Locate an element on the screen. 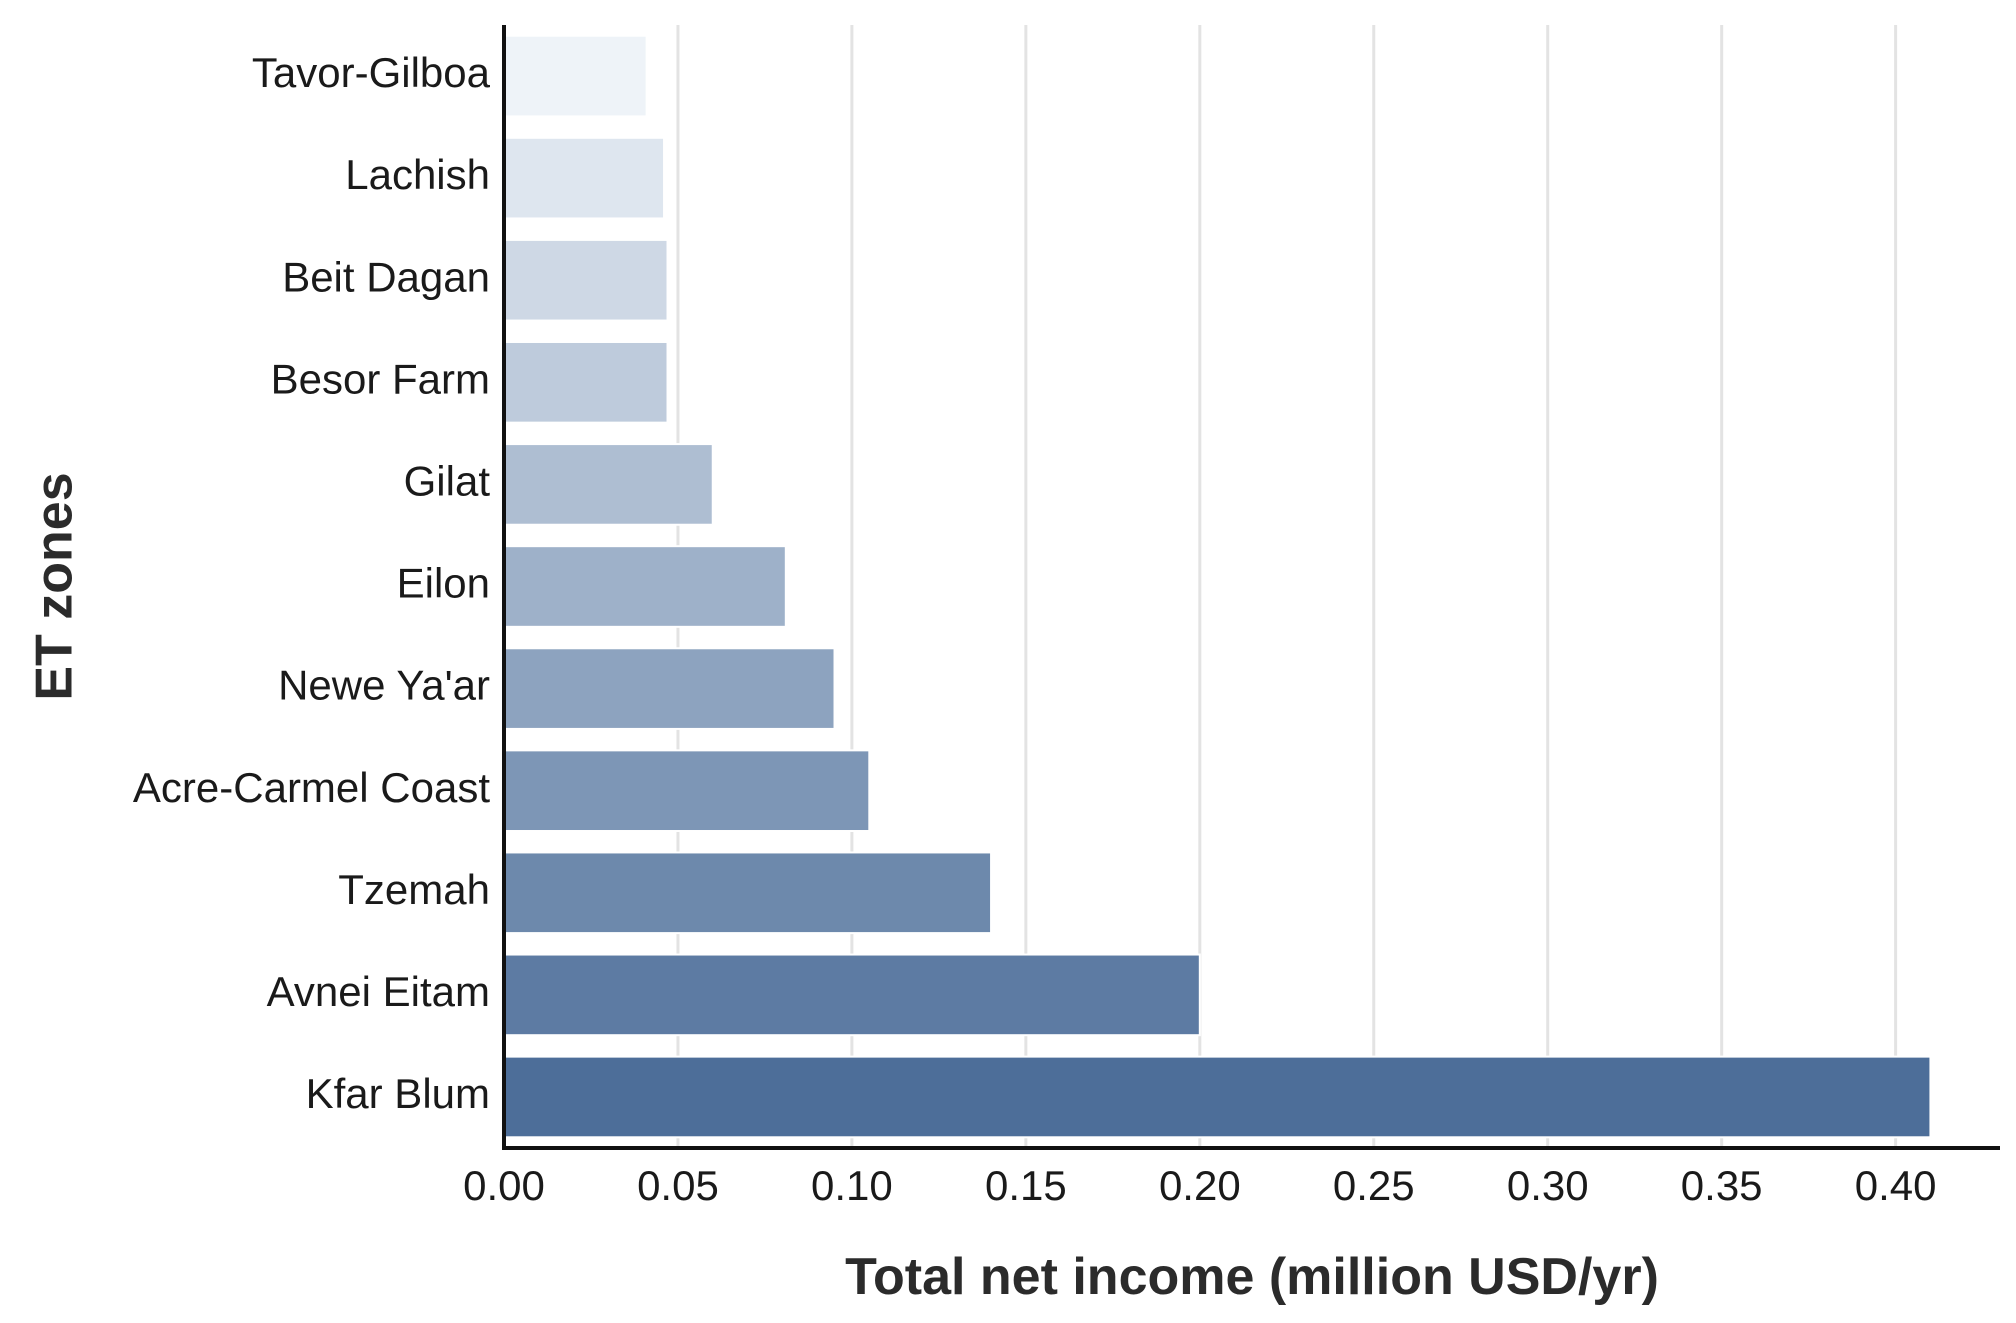 The width and height of the screenshot is (2016, 1323). x-axis-title: Total net income (million USD/yr) is located at coordinates (1252, 1277).